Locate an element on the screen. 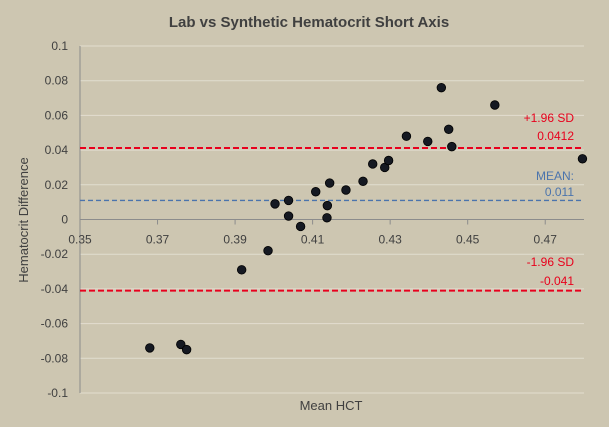 Image resolution: width=609 pixels, height=427 pixels. y-tick-label: -0.1 is located at coordinates (57, 393).